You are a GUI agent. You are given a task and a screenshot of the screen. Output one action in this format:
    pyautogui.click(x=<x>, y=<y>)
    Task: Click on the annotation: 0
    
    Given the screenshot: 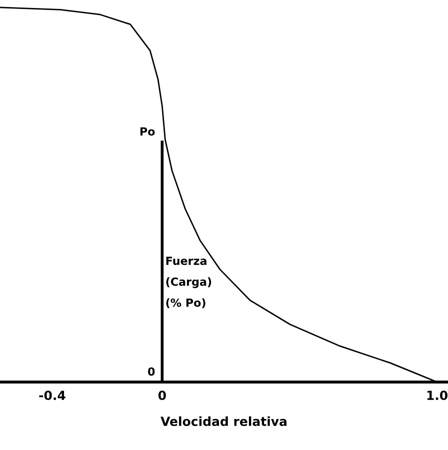 What is the action you would take?
    pyautogui.click(x=151, y=371)
    